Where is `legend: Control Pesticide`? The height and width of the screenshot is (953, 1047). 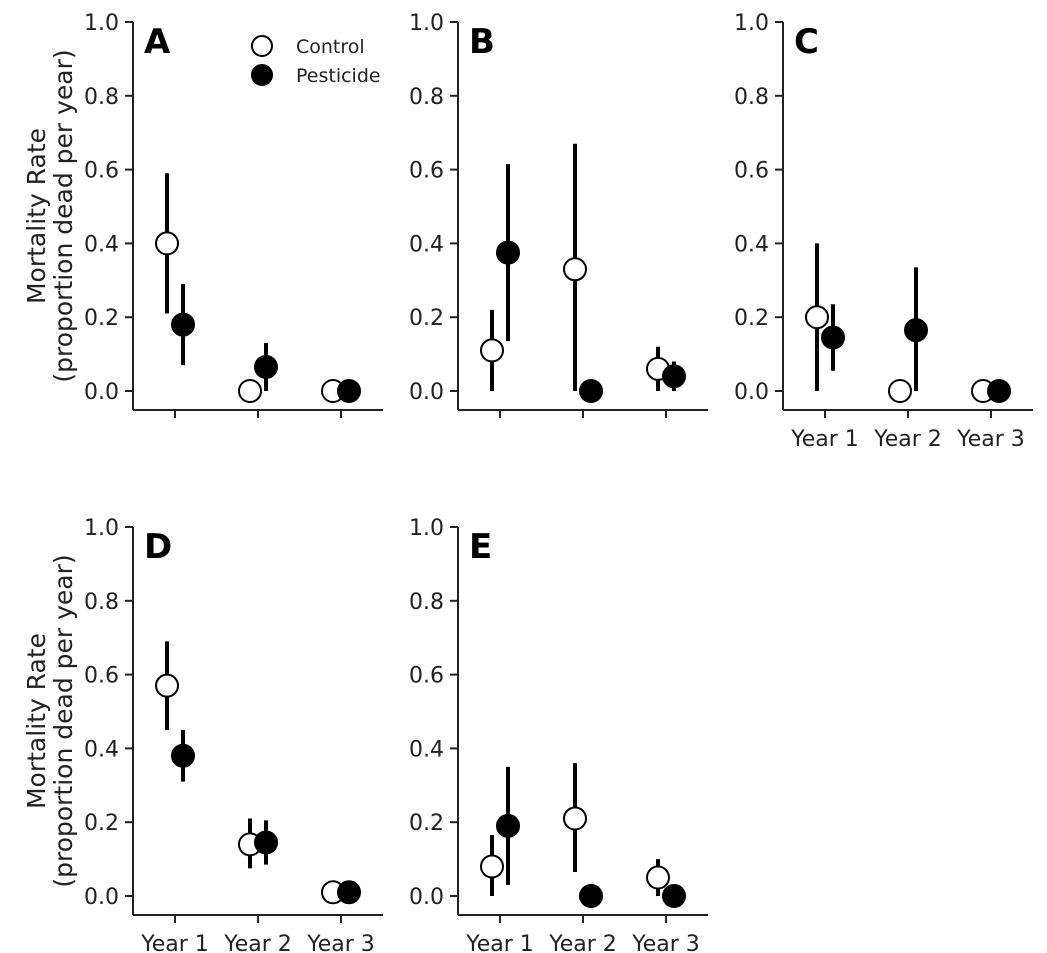
legend: Control Pesticide is located at coordinates (316, 61).